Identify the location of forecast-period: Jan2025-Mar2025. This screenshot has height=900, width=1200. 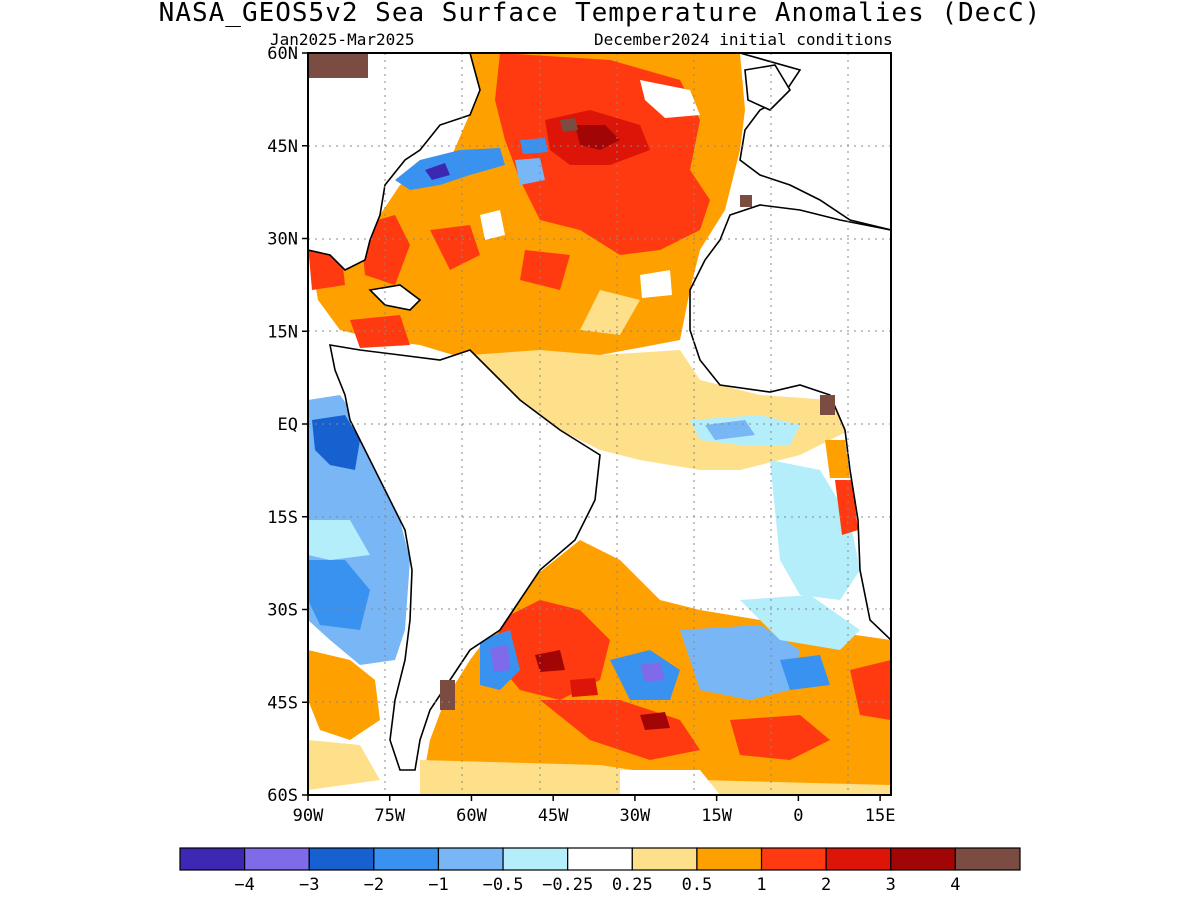
(342, 39).